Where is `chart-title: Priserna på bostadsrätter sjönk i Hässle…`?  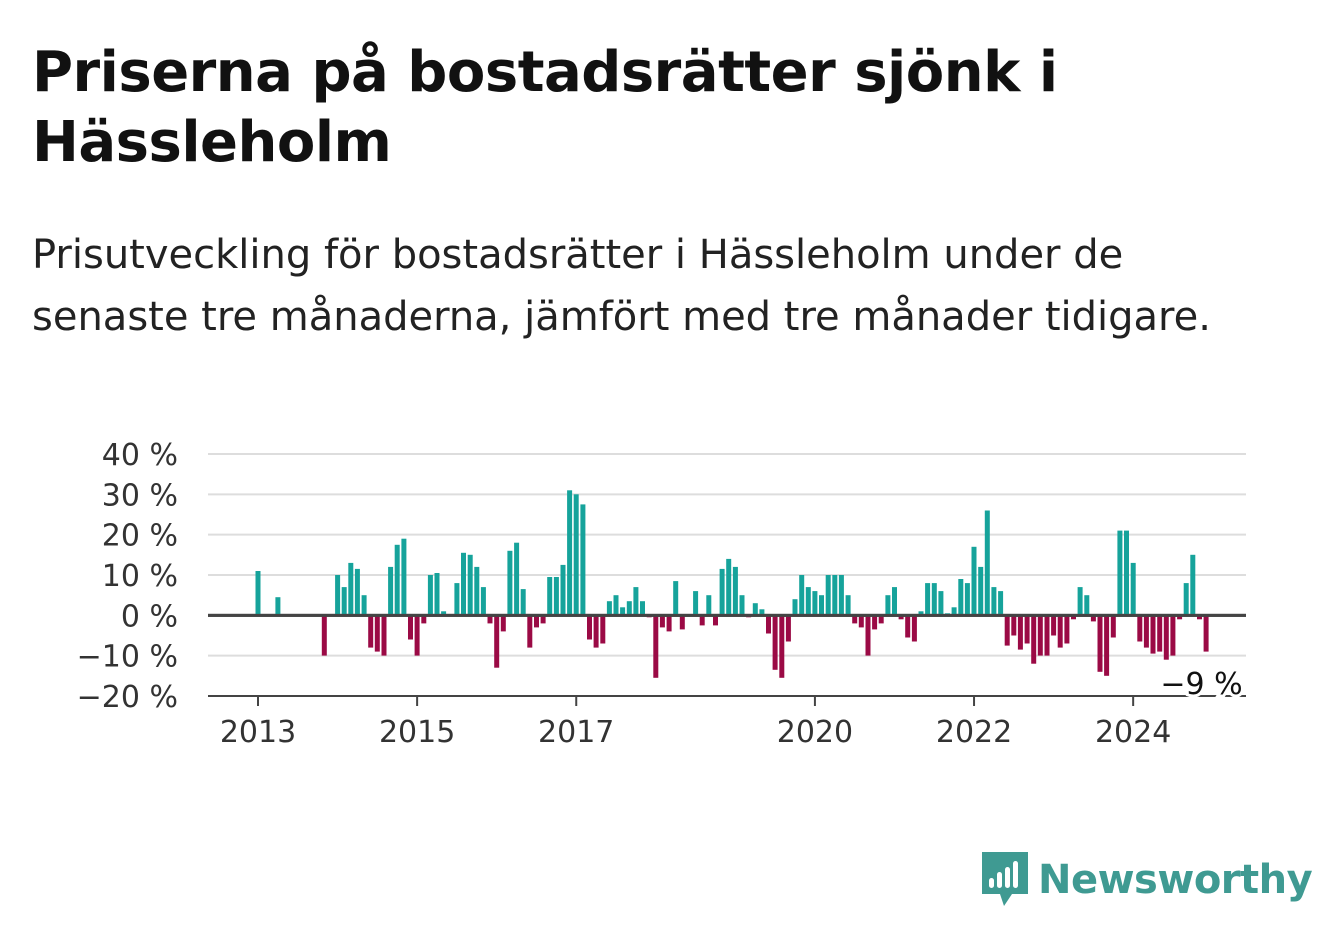
chart-title: Priserna på bostadsrätter sjönk i Hässle… is located at coordinates (545, 107).